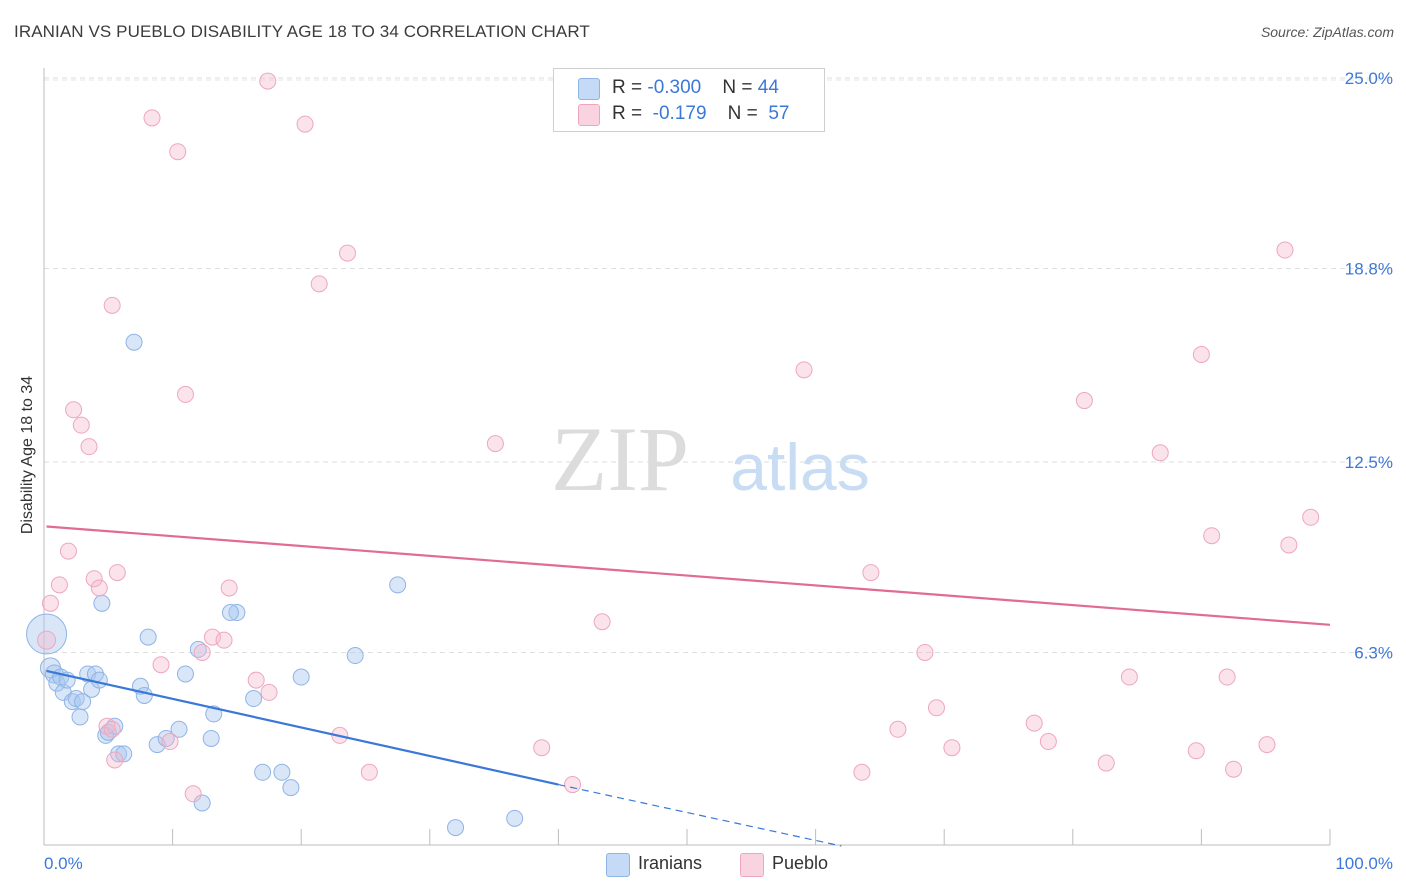 The width and height of the screenshot is (1406, 892). Describe the element at coordinates (1369, 268) in the screenshot. I see `y-tick-label: 18.8%` at that location.